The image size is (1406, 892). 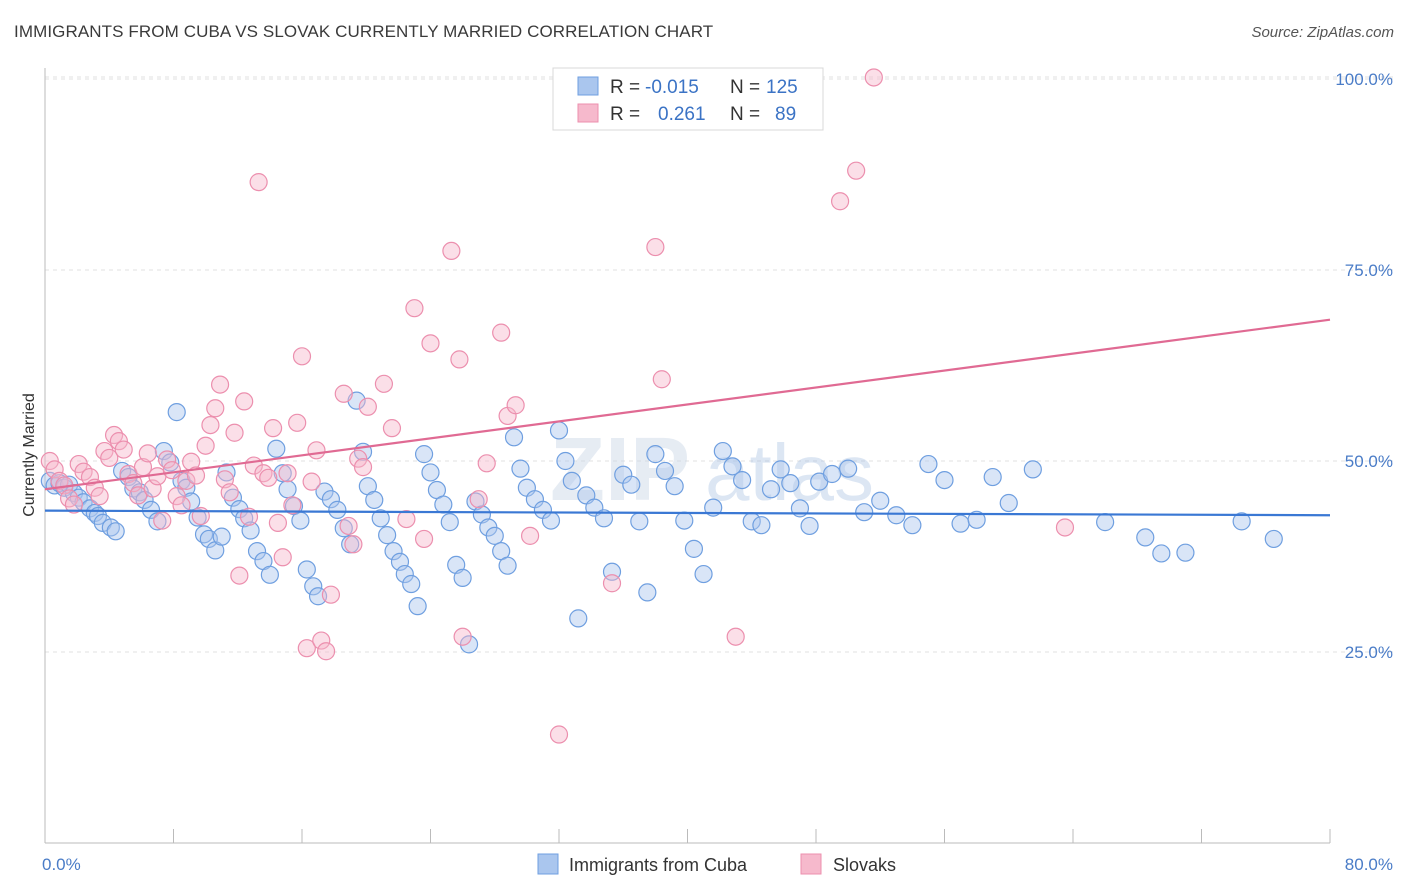 What do you see at coordinates (811, 864) in the screenshot?
I see `bottom-legend-swatch-slovak` at bounding box center [811, 864].